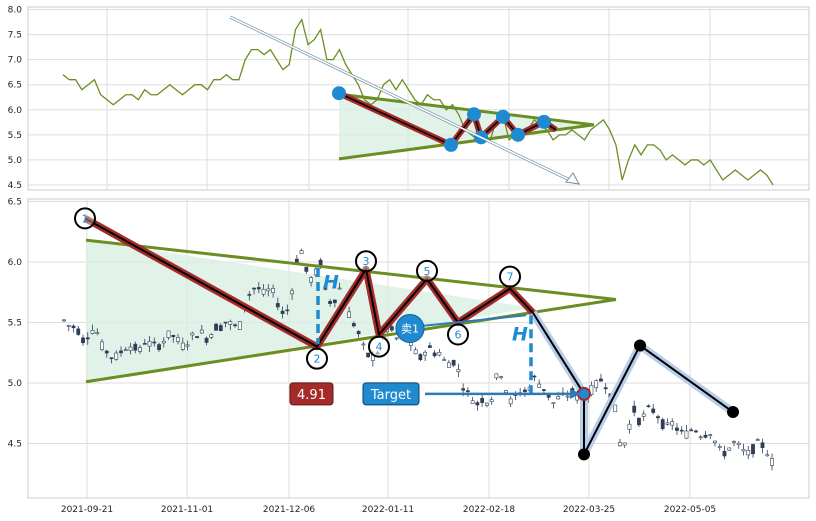  Describe the element at coordinates (15, 186) in the screenshot. I see `top-y-tick-label: 4.5` at that location.